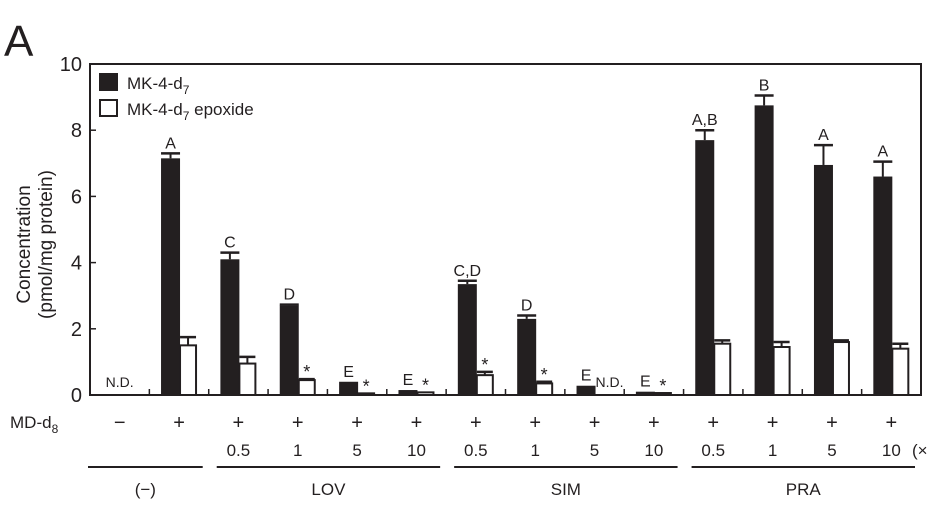 The height and width of the screenshot is (507, 932). I want to click on md-d8-sign: −, so click(120, 423).